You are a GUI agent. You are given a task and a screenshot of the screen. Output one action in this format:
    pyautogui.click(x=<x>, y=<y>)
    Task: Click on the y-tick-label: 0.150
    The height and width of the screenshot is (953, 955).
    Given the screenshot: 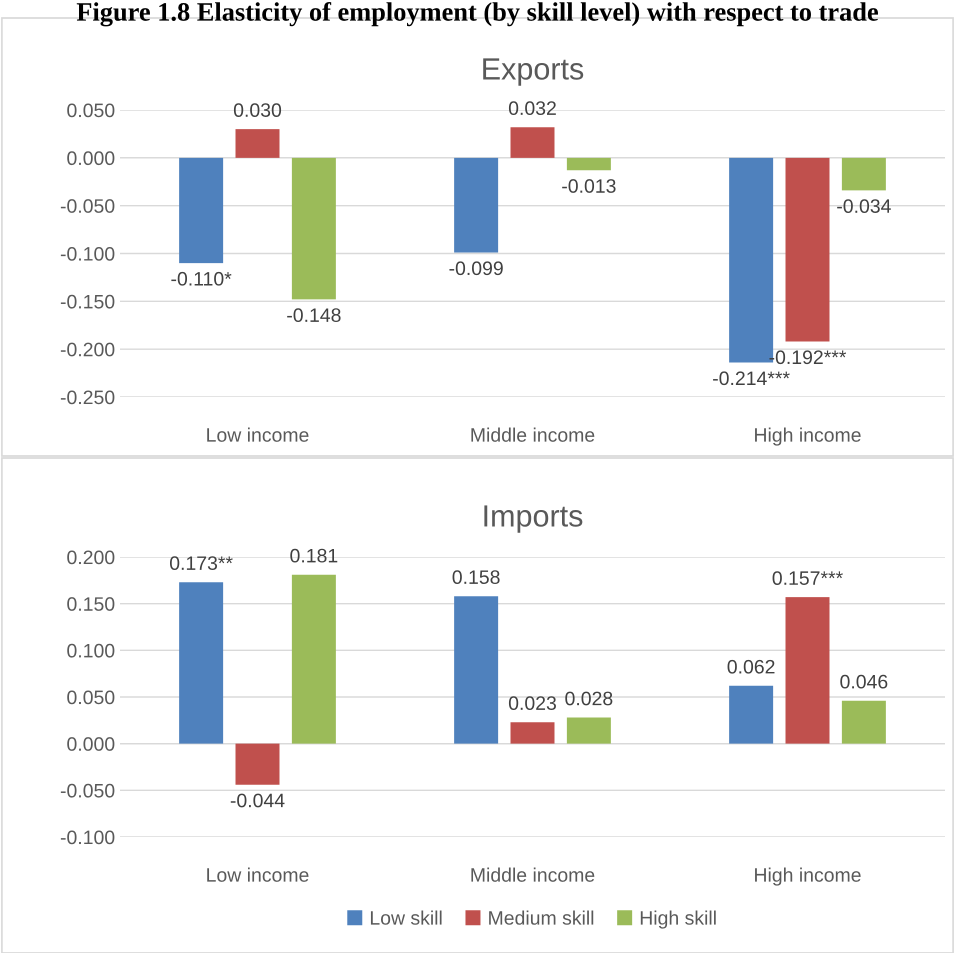 What is the action you would take?
    pyautogui.click(x=90, y=604)
    